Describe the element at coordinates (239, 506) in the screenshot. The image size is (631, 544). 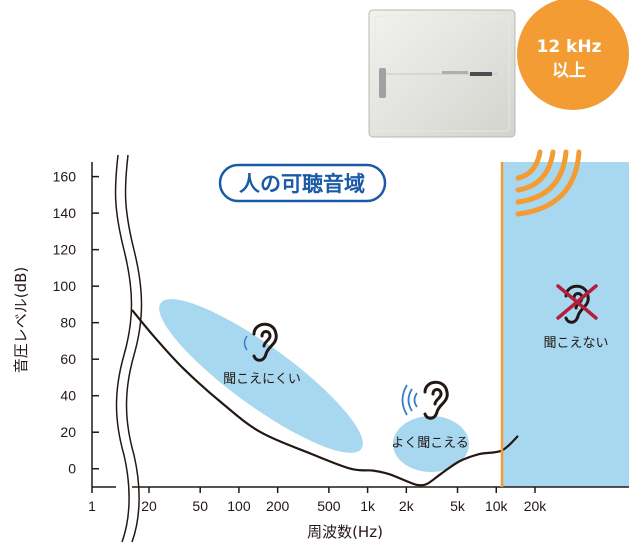
I see `x-tick-label: 100` at that location.